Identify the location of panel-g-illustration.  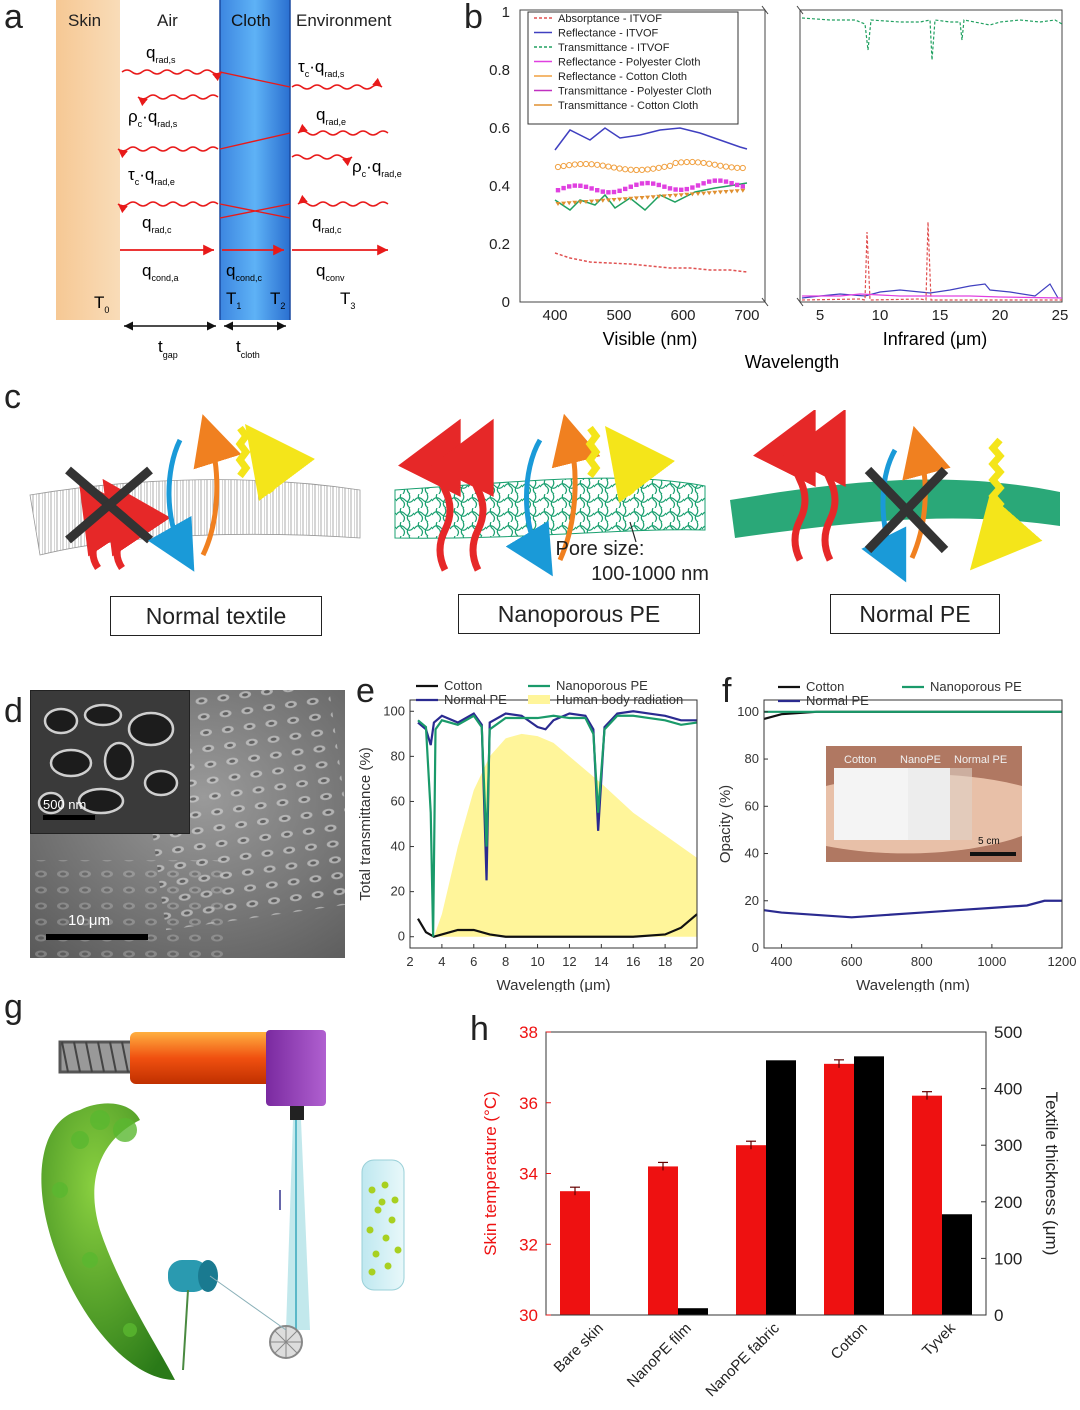
(223, 1205).